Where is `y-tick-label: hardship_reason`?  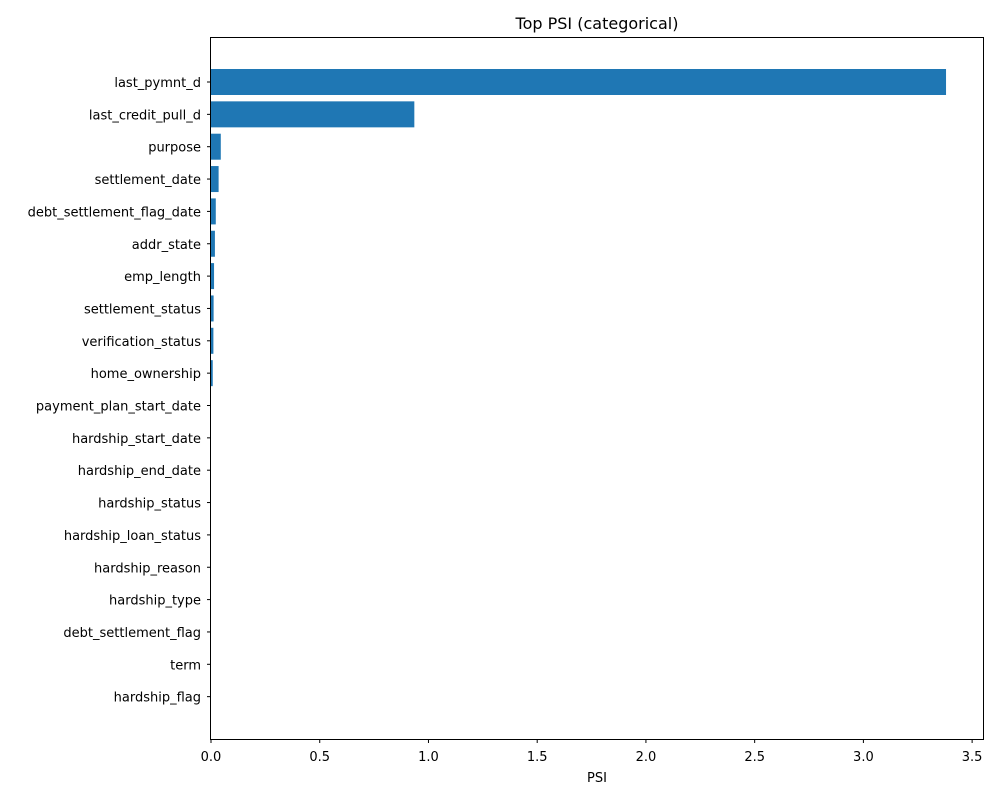 y-tick-label: hardship_reason is located at coordinates (147, 568).